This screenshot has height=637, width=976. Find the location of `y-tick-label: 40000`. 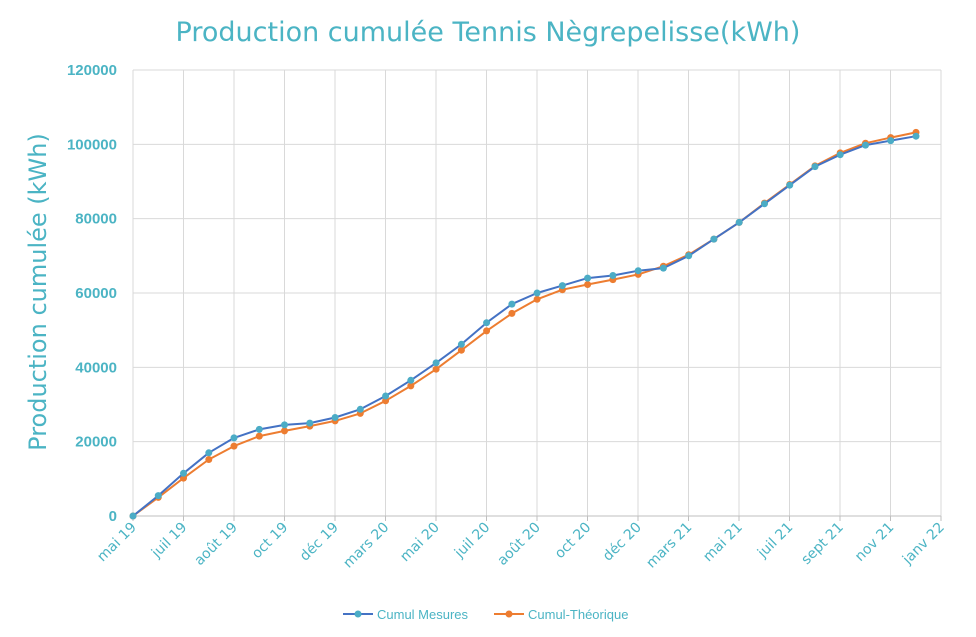

y-tick-label: 40000 is located at coordinates (96, 367).